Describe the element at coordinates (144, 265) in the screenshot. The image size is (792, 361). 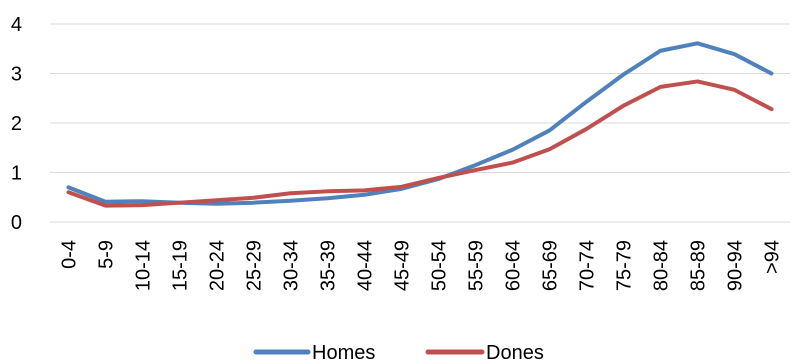
I see `x-tick-label: 10-14` at that location.